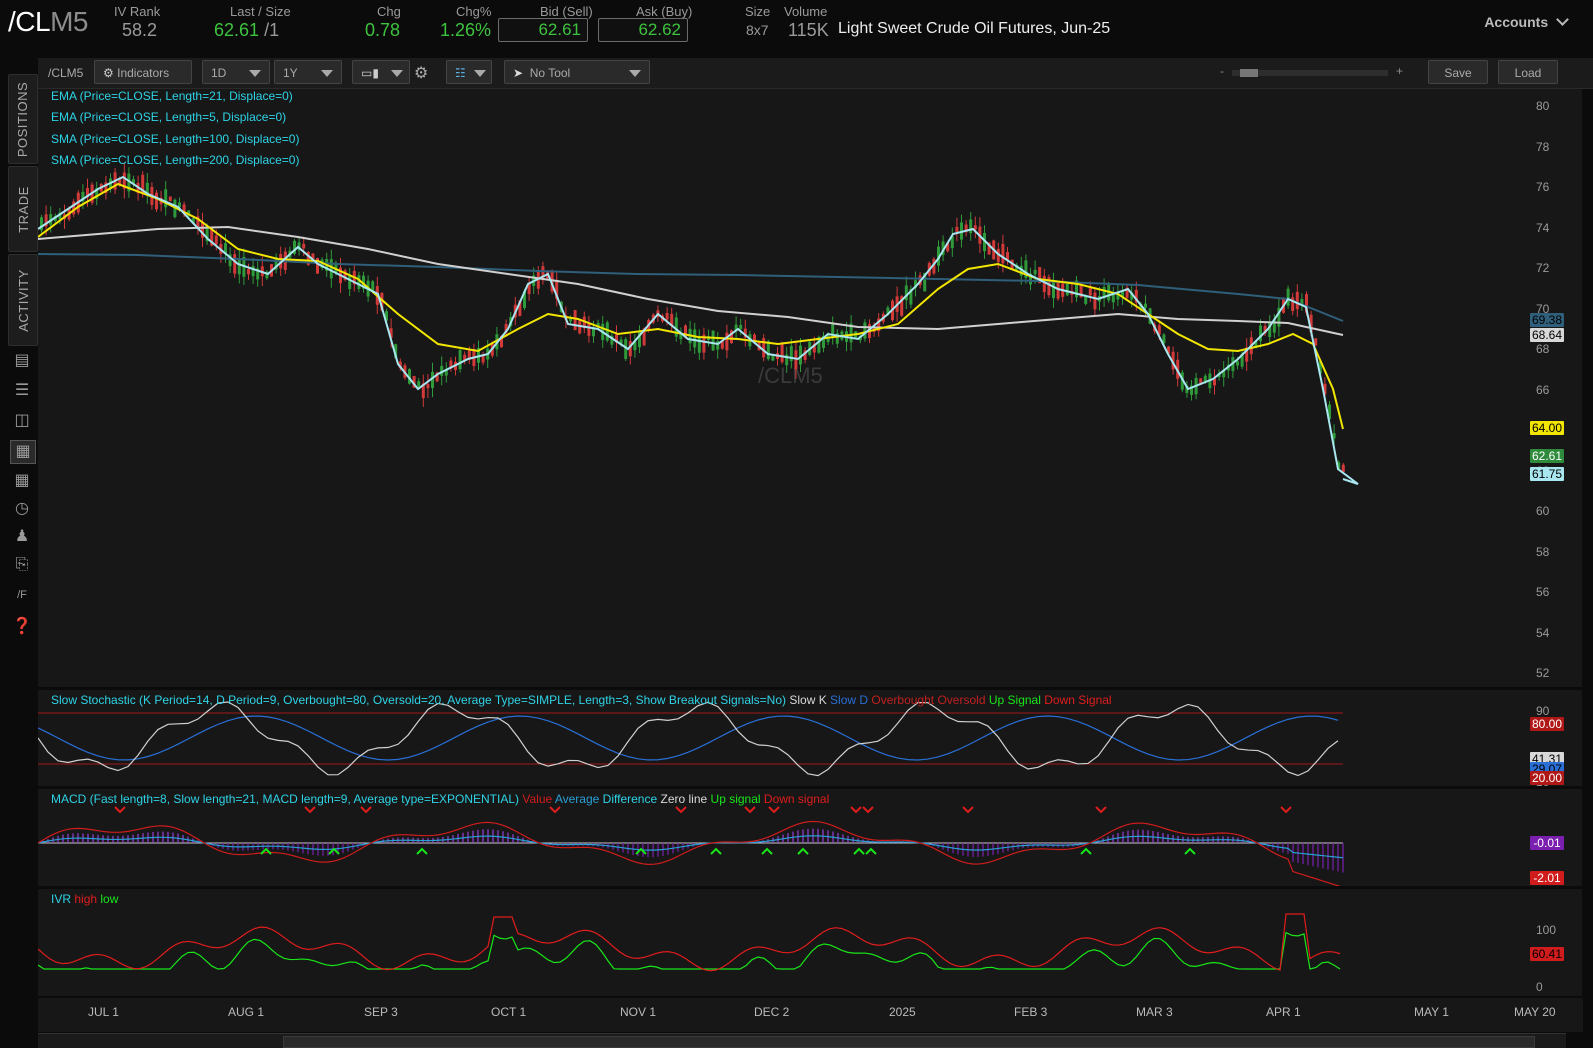  What do you see at coordinates (172, 96) in the screenshot?
I see `study-ema21-label: EMA (Price=CLOSE, Length=21, Displace=0)` at bounding box center [172, 96].